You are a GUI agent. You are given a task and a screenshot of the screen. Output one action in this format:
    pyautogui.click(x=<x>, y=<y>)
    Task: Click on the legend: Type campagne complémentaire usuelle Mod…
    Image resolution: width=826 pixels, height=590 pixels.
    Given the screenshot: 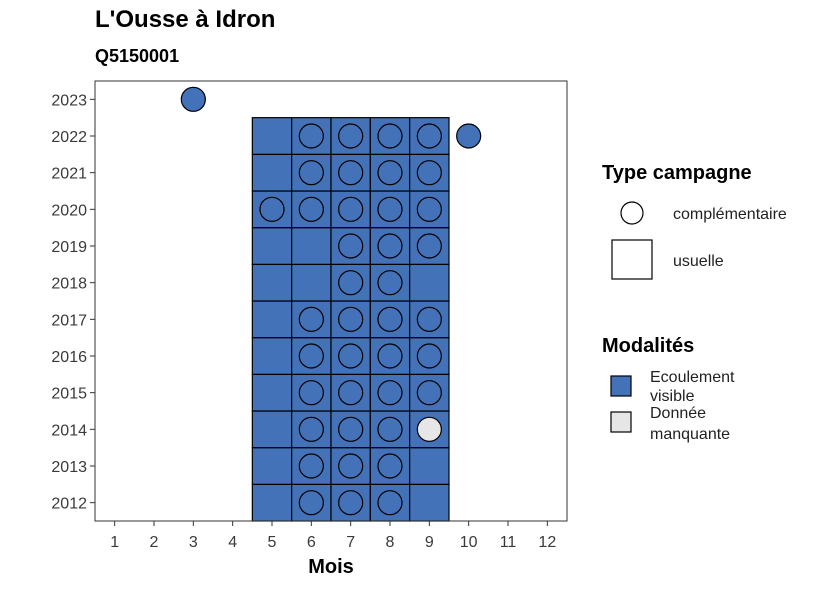 What is the action you would take?
    pyautogui.click(x=694, y=302)
    